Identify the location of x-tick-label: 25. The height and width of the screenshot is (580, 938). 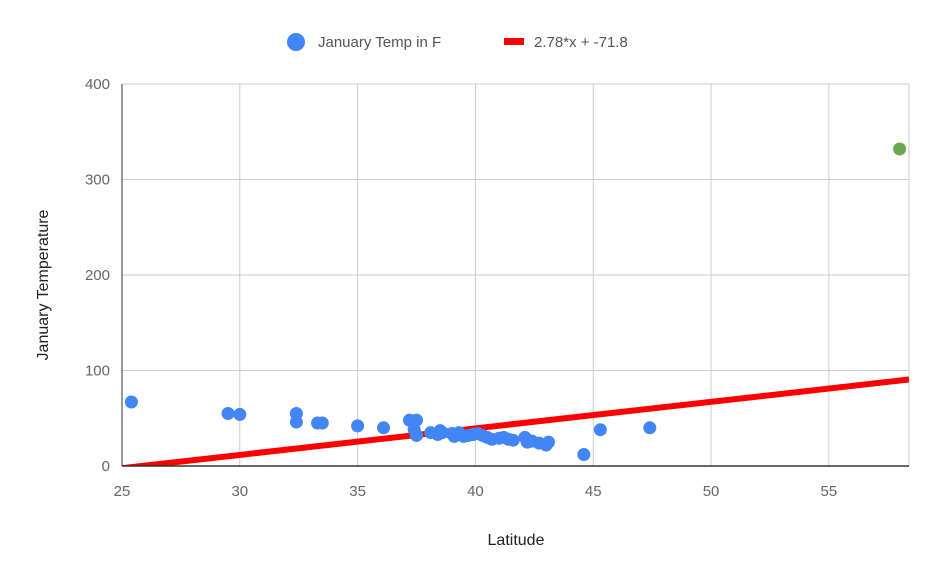
(122, 491).